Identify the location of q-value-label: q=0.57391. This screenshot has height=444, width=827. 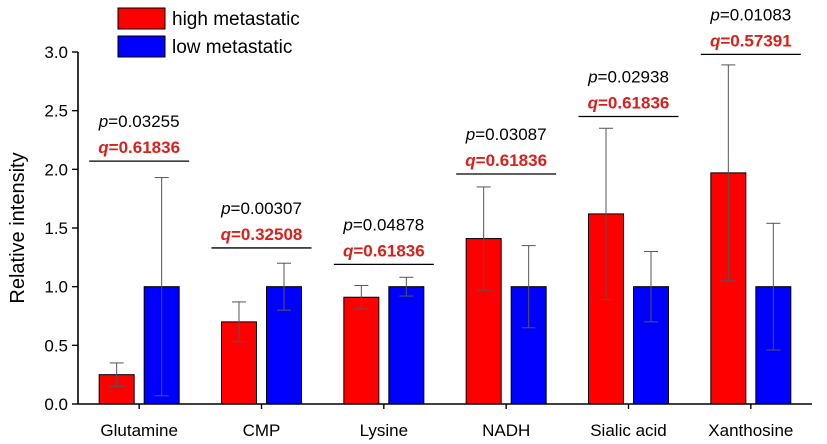
(751, 40).